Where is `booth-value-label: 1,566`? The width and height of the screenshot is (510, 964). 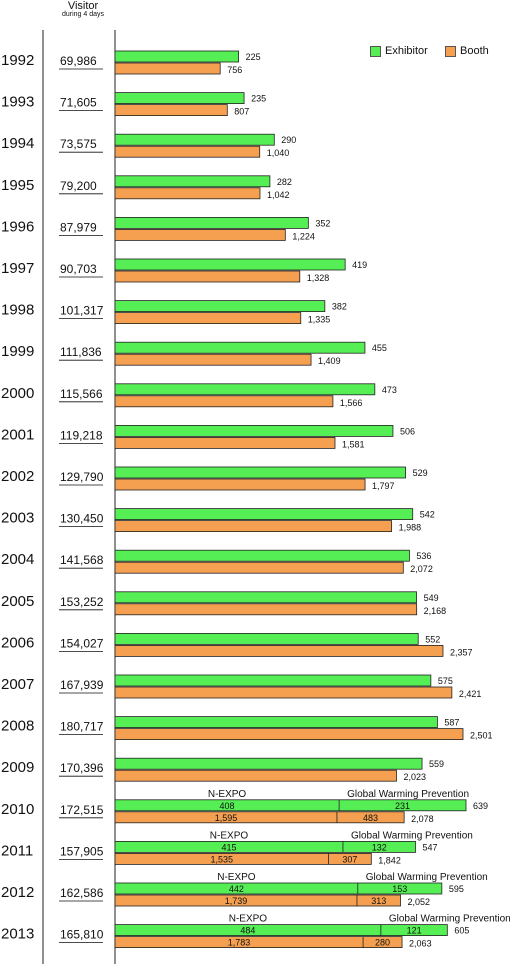
booth-value-label: 1,566 is located at coordinates (351, 403).